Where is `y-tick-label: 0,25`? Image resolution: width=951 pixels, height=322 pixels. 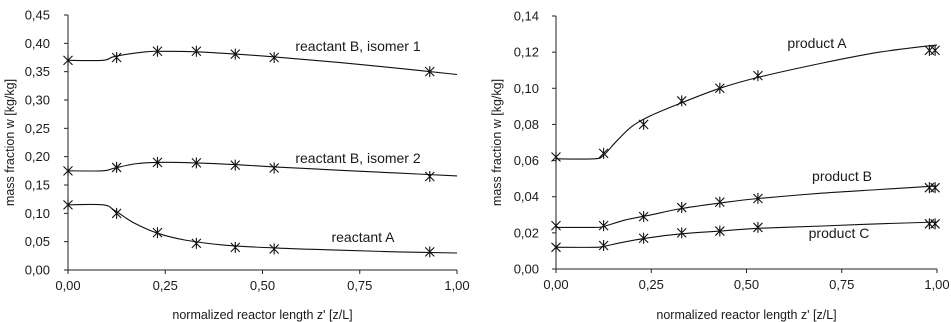 y-tick-label: 0,25 is located at coordinates (37, 128).